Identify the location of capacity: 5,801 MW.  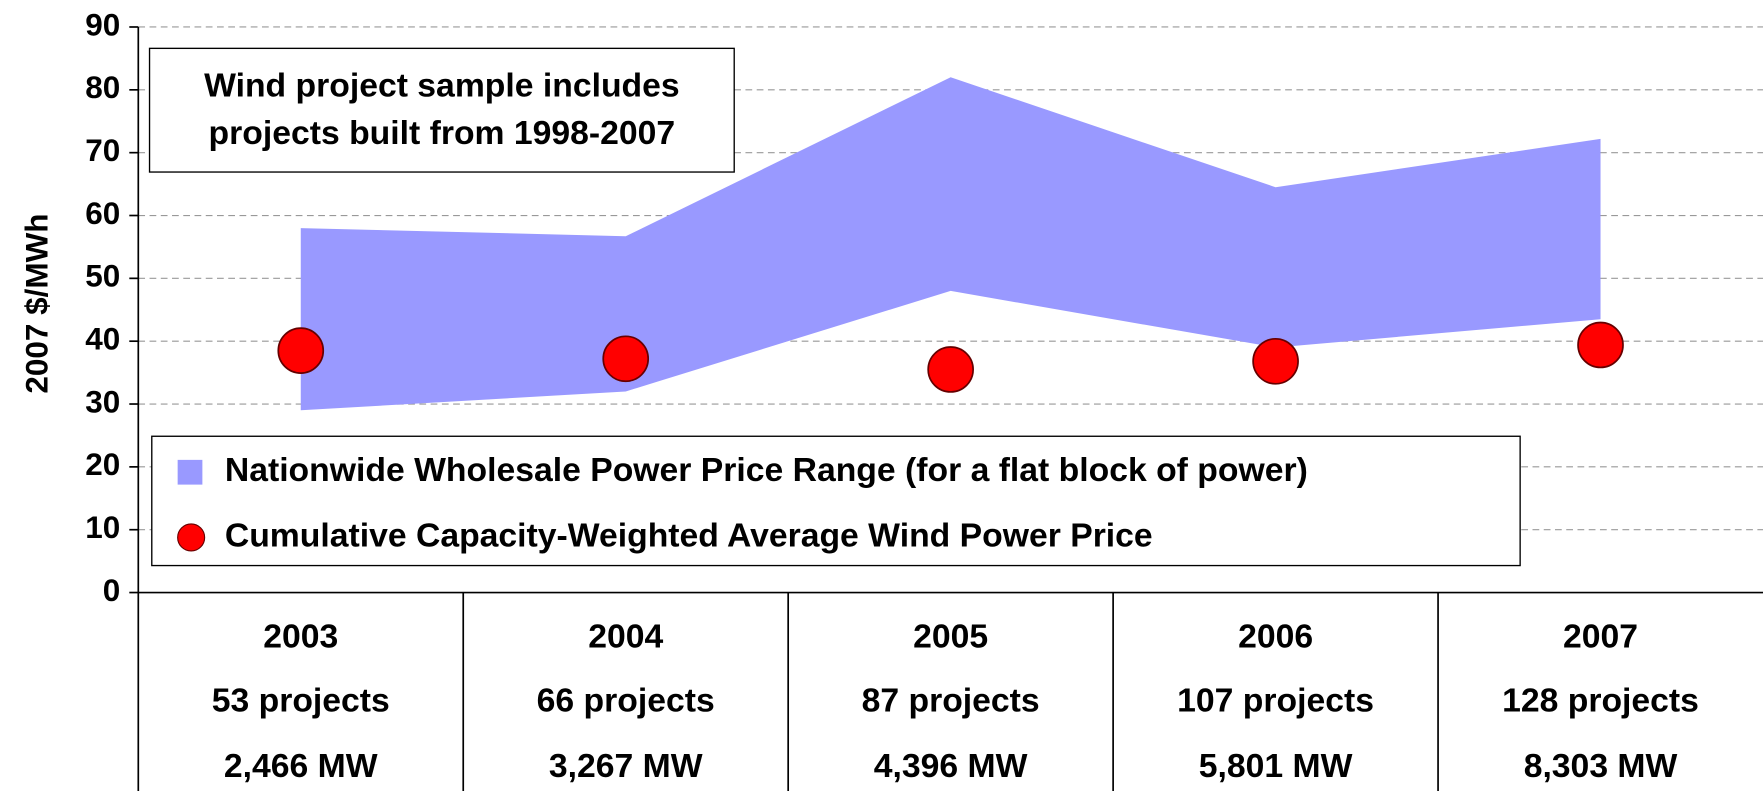
(1276, 766).